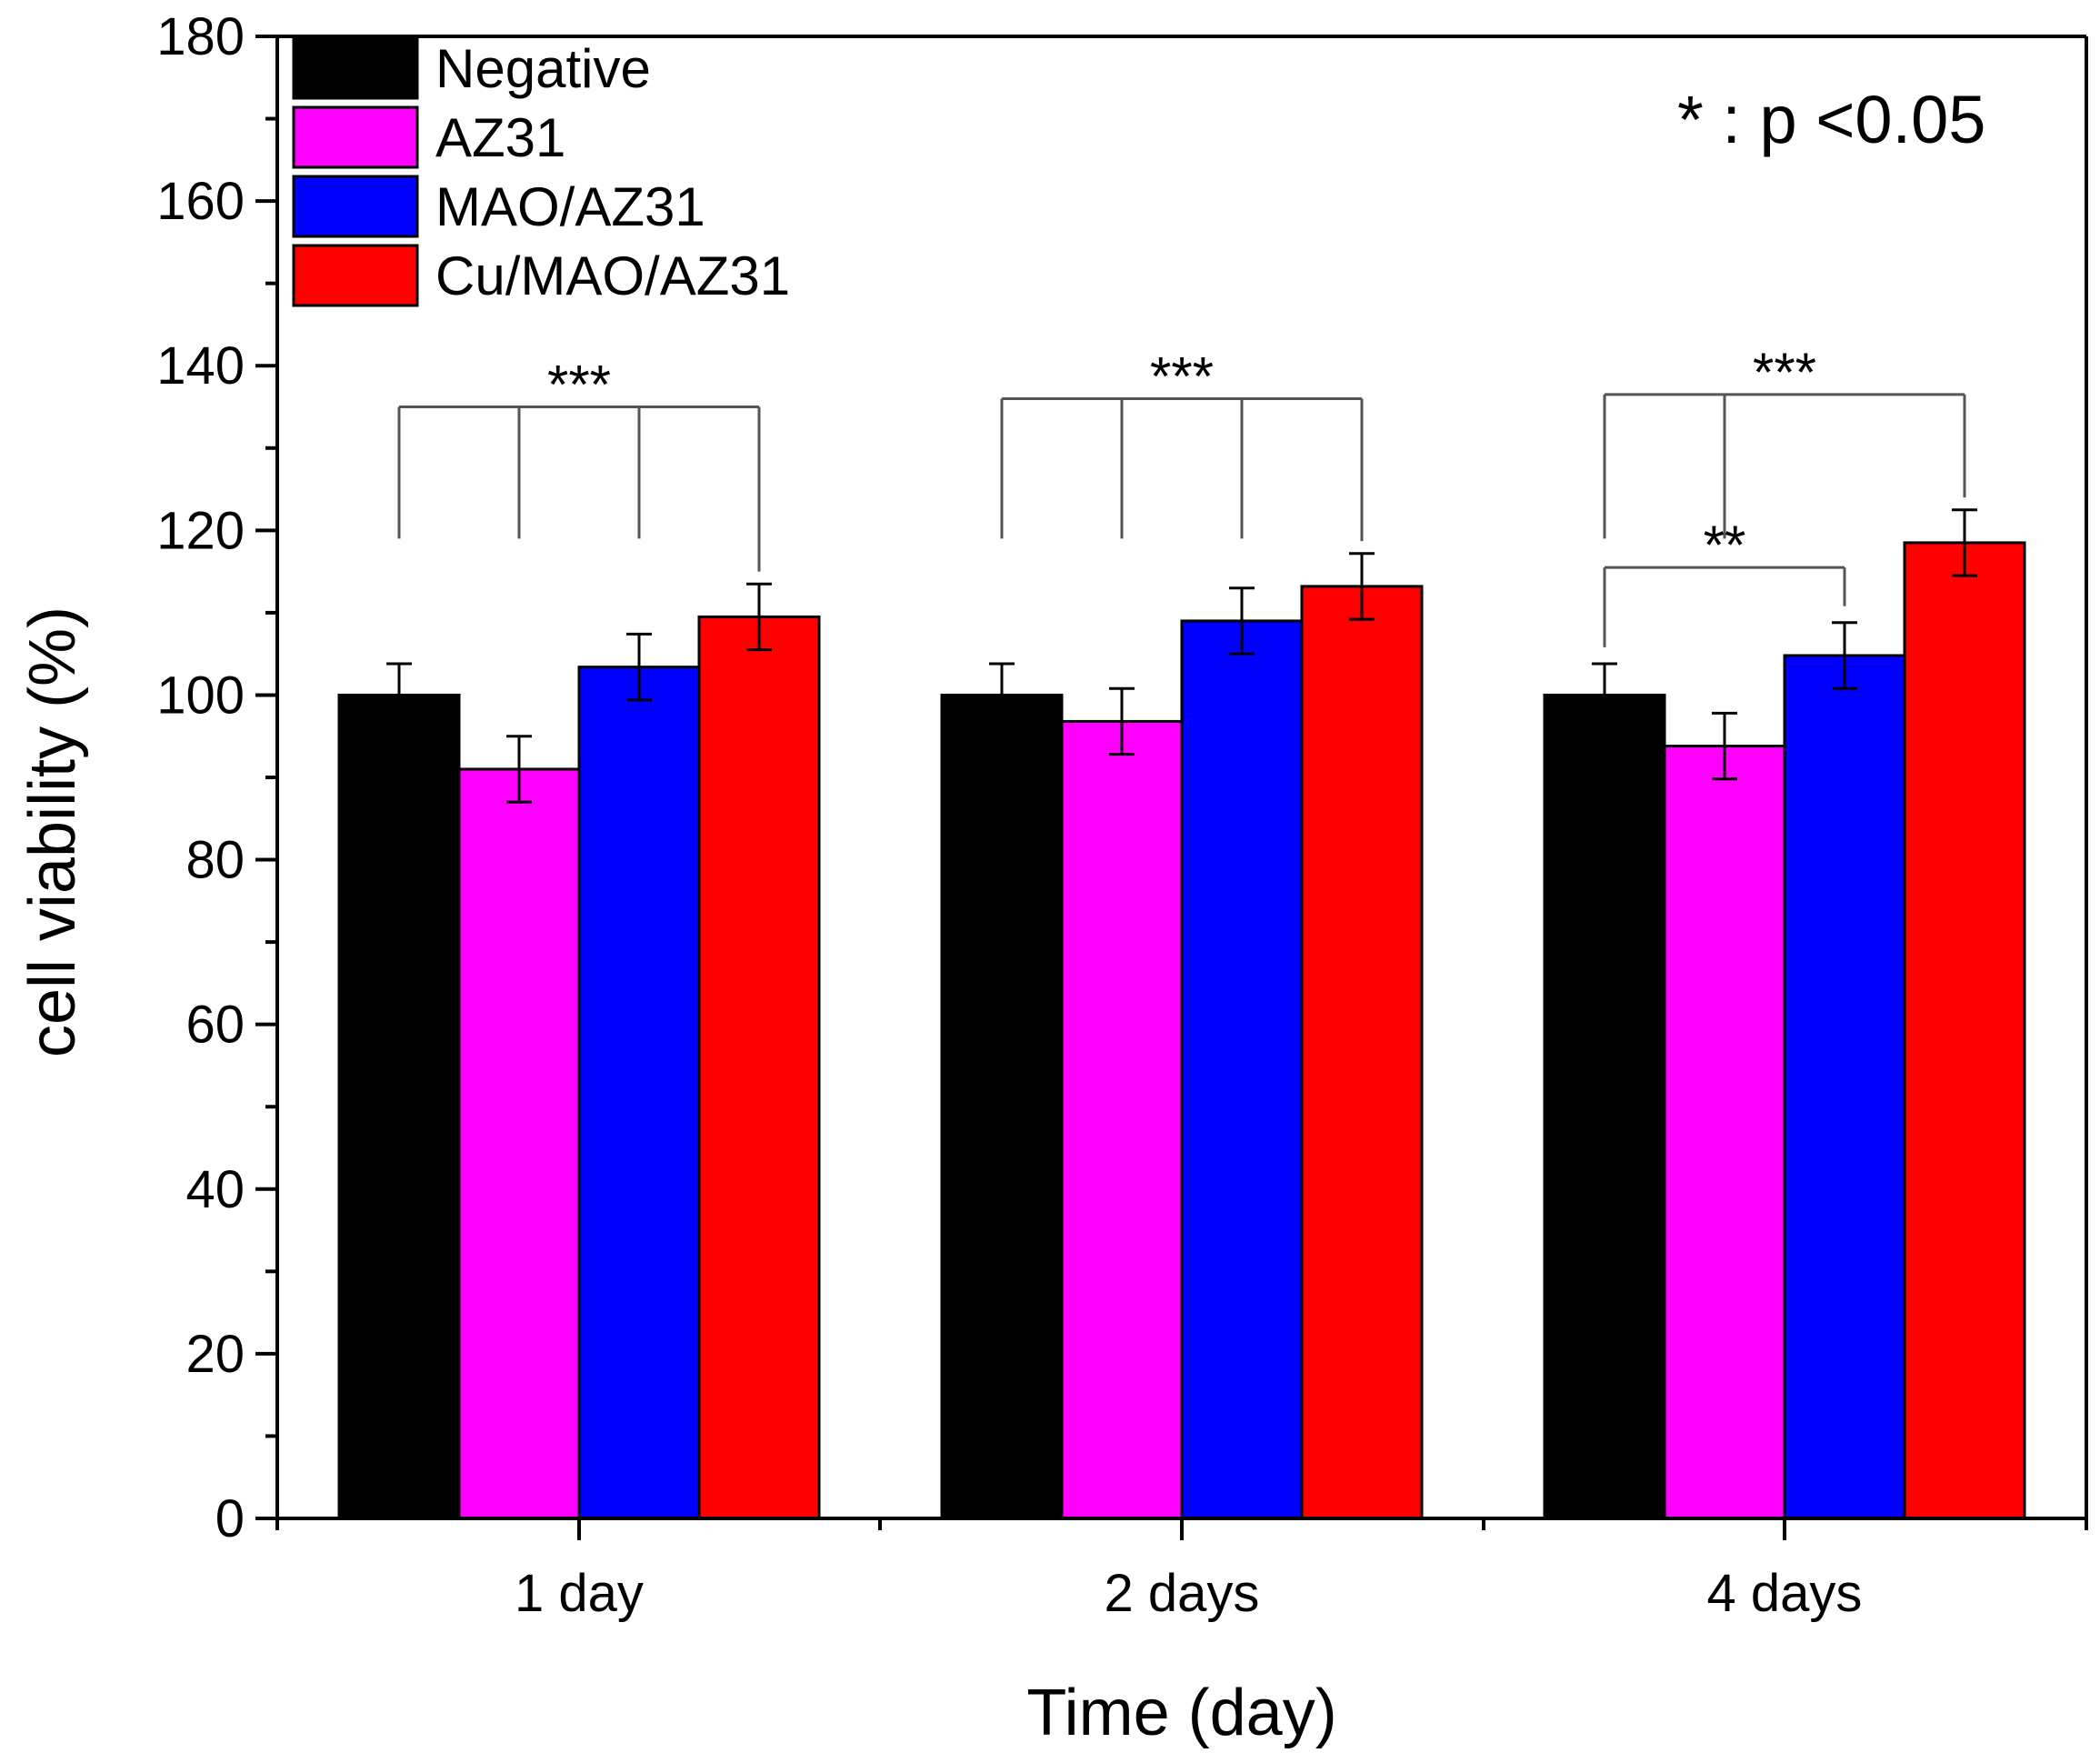 The width and height of the screenshot is (2100, 1763). Describe the element at coordinates (1182, 1593) in the screenshot. I see `x-tick-label-1: 2 days` at that location.